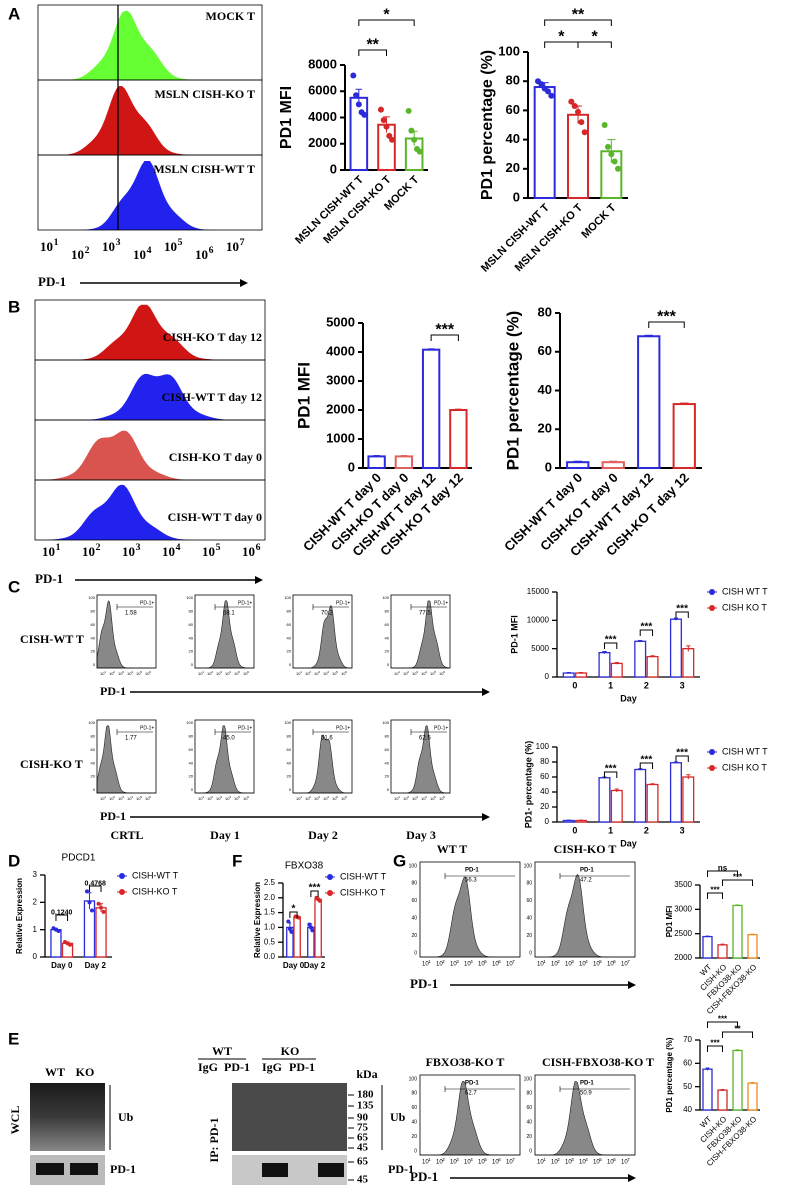 Image resolution: width=794 pixels, height=1190 pixels. What do you see at coordinates (215, 517) in the screenshot?
I see `label: CISH-WT T day 0` at bounding box center [215, 517].